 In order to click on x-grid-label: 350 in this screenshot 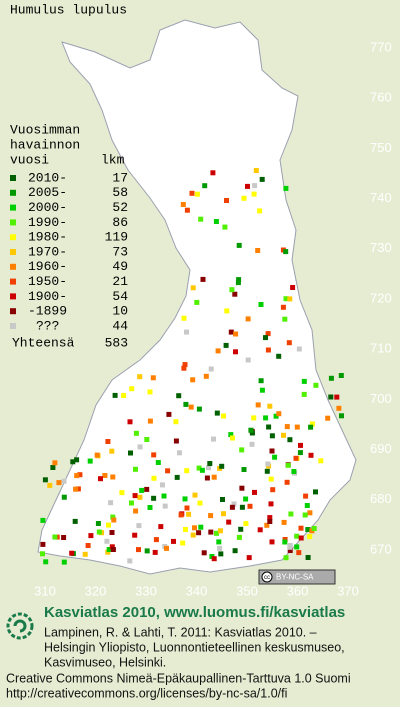, I will do `click(247, 590)`.